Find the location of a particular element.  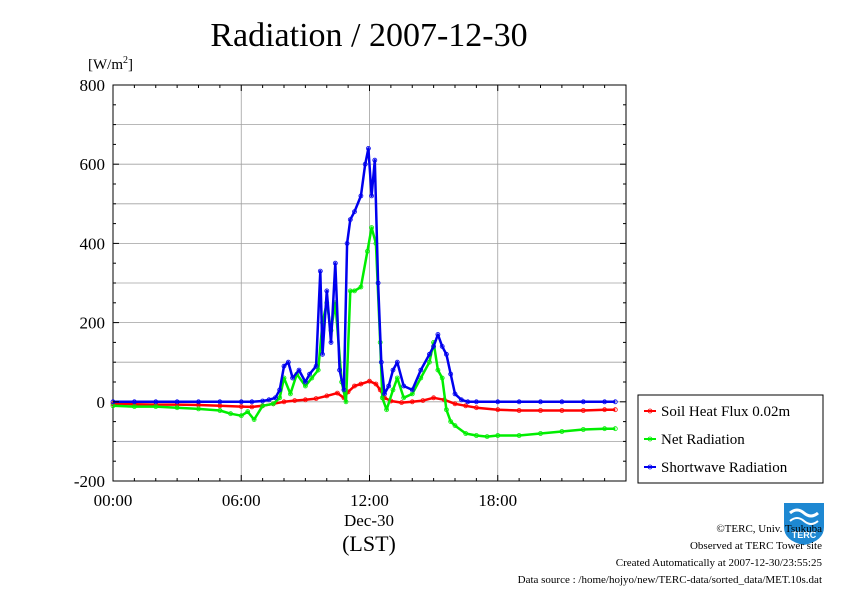

y-tick-label: 600 is located at coordinates (93, 164).